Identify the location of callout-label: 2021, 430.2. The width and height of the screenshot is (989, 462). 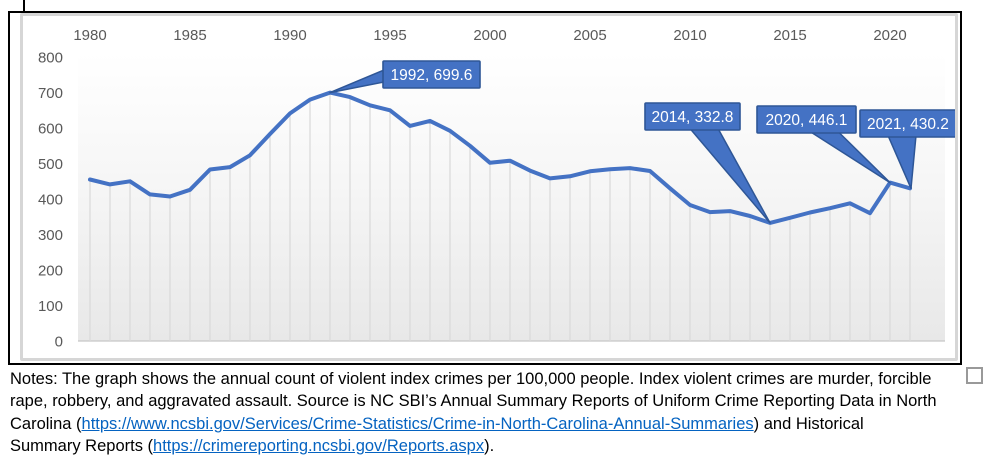
(908, 124).